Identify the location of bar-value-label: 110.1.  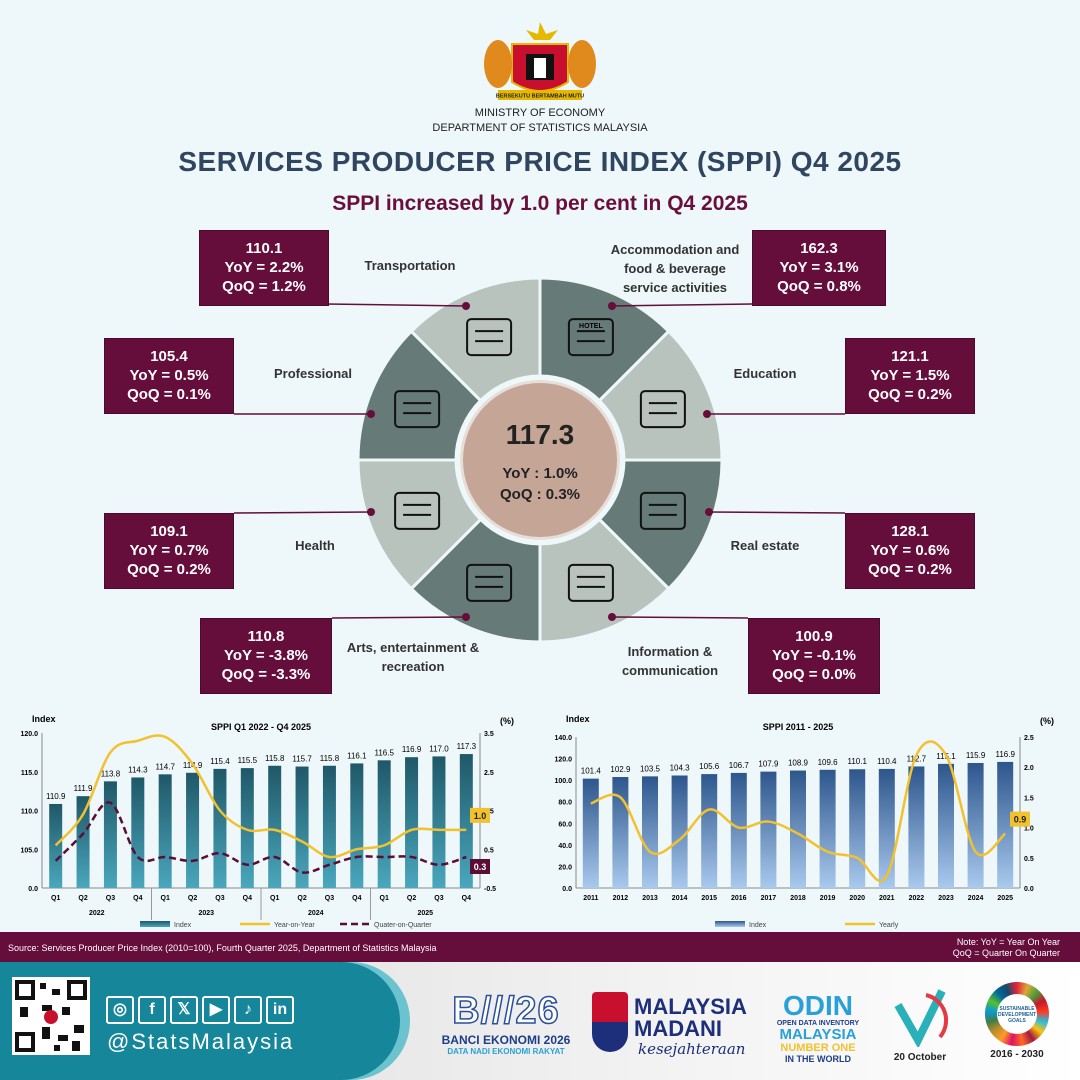
(857, 761).